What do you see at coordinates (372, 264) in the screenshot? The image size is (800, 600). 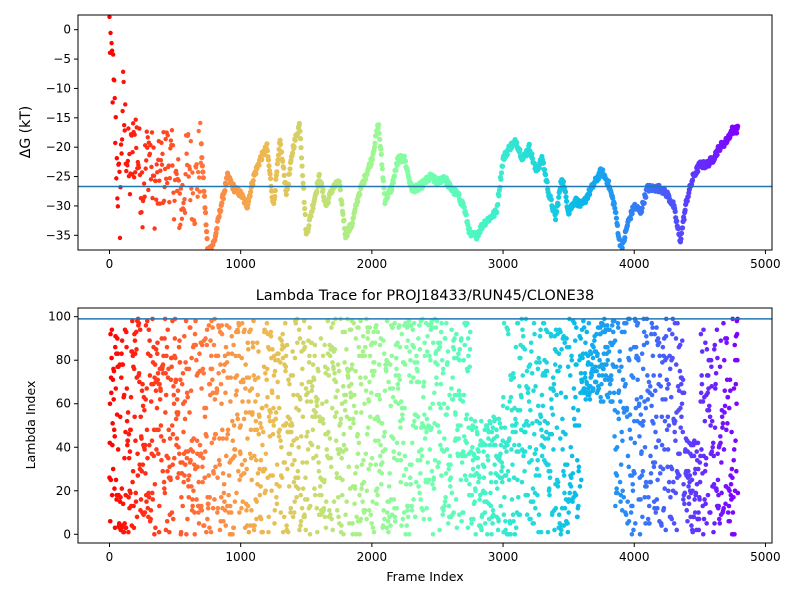 I see `x-tick-label: 2000` at bounding box center [372, 264].